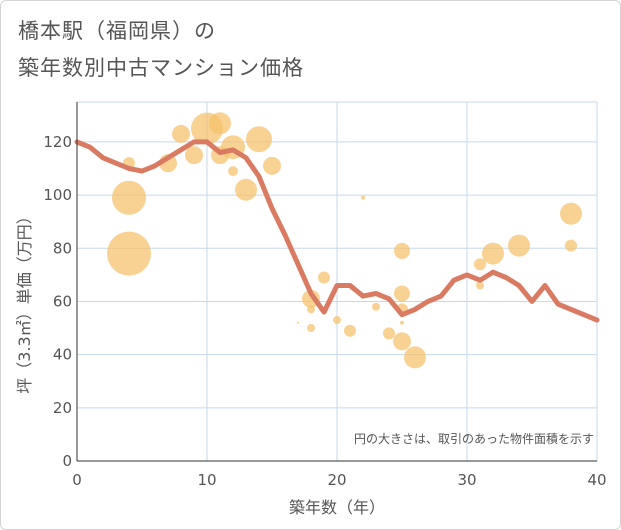 The image size is (621, 530). What do you see at coordinates (57, 142) in the screenshot?
I see `y-tick-label: 120` at bounding box center [57, 142].